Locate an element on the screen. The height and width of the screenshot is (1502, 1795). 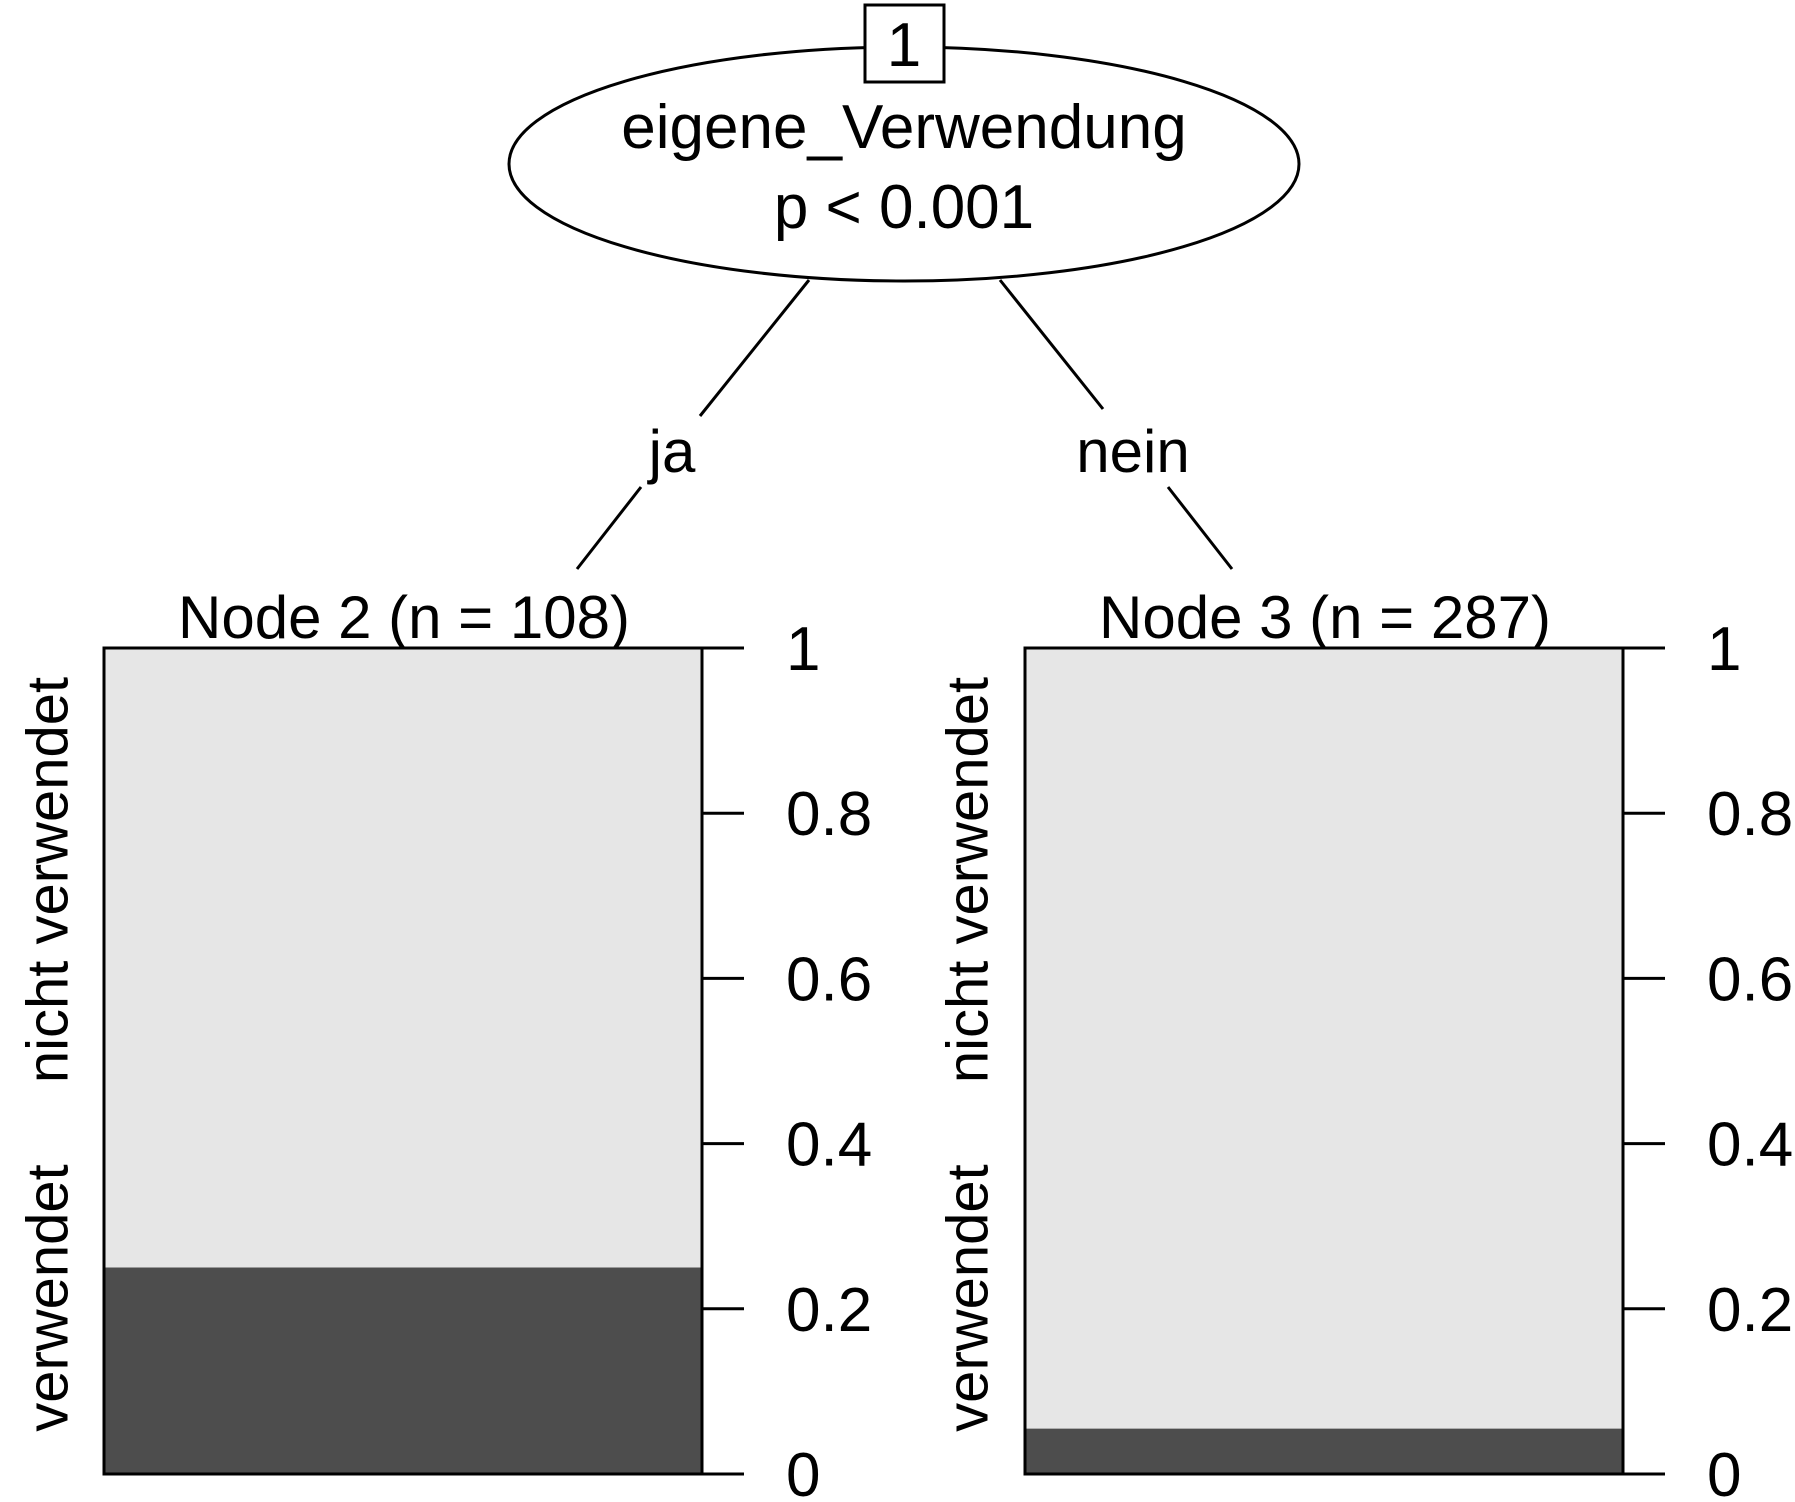
terminal-node-title: Node 3 (n = 287) is located at coordinates (1325, 617).